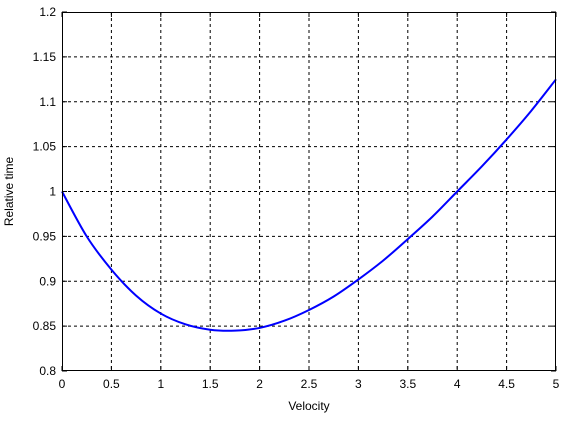 The height and width of the screenshot is (424, 571). What do you see at coordinates (308, 406) in the screenshot?
I see `x-axis-title: Velocity` at bounding box center [308, 406].